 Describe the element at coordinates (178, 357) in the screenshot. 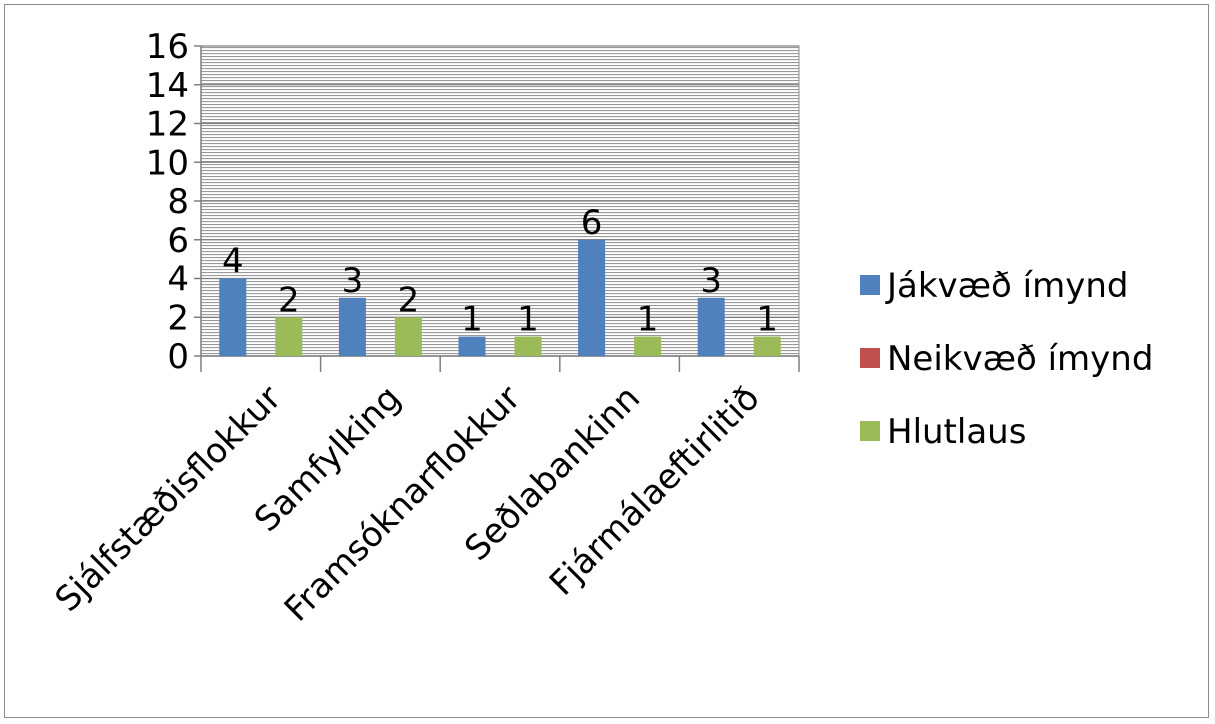

I see `y-tick-label: 0` at that location.